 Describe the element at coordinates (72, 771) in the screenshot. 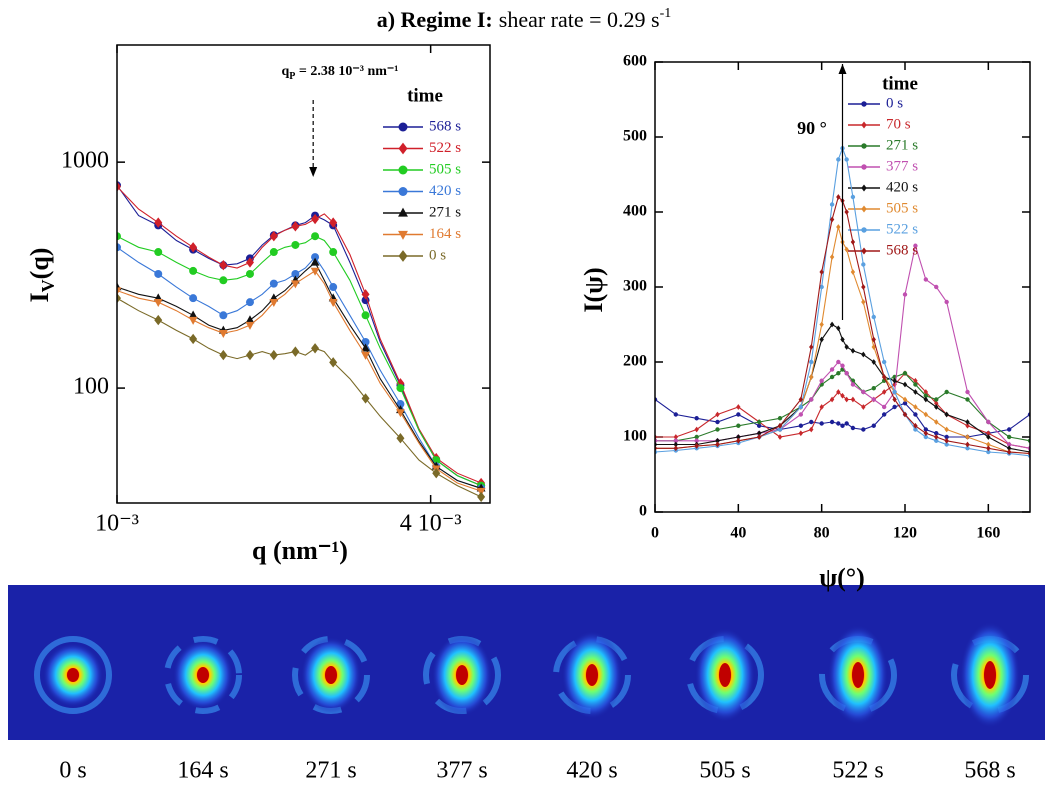

I see `image-label: 0 s` at that location.